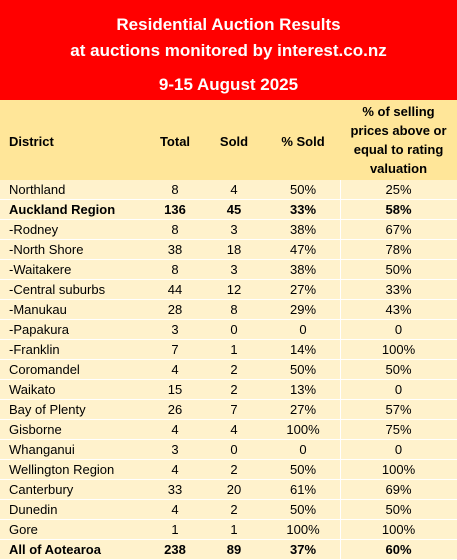  I want to click on cell-total: 28, so click(175, 309).